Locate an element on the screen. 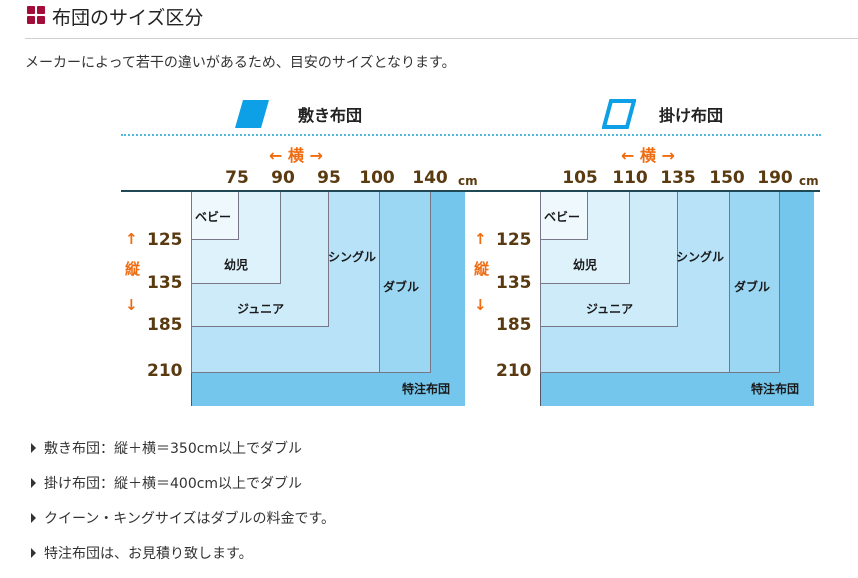  filled-parallelogram-icon is located at coordinates (252, 114).